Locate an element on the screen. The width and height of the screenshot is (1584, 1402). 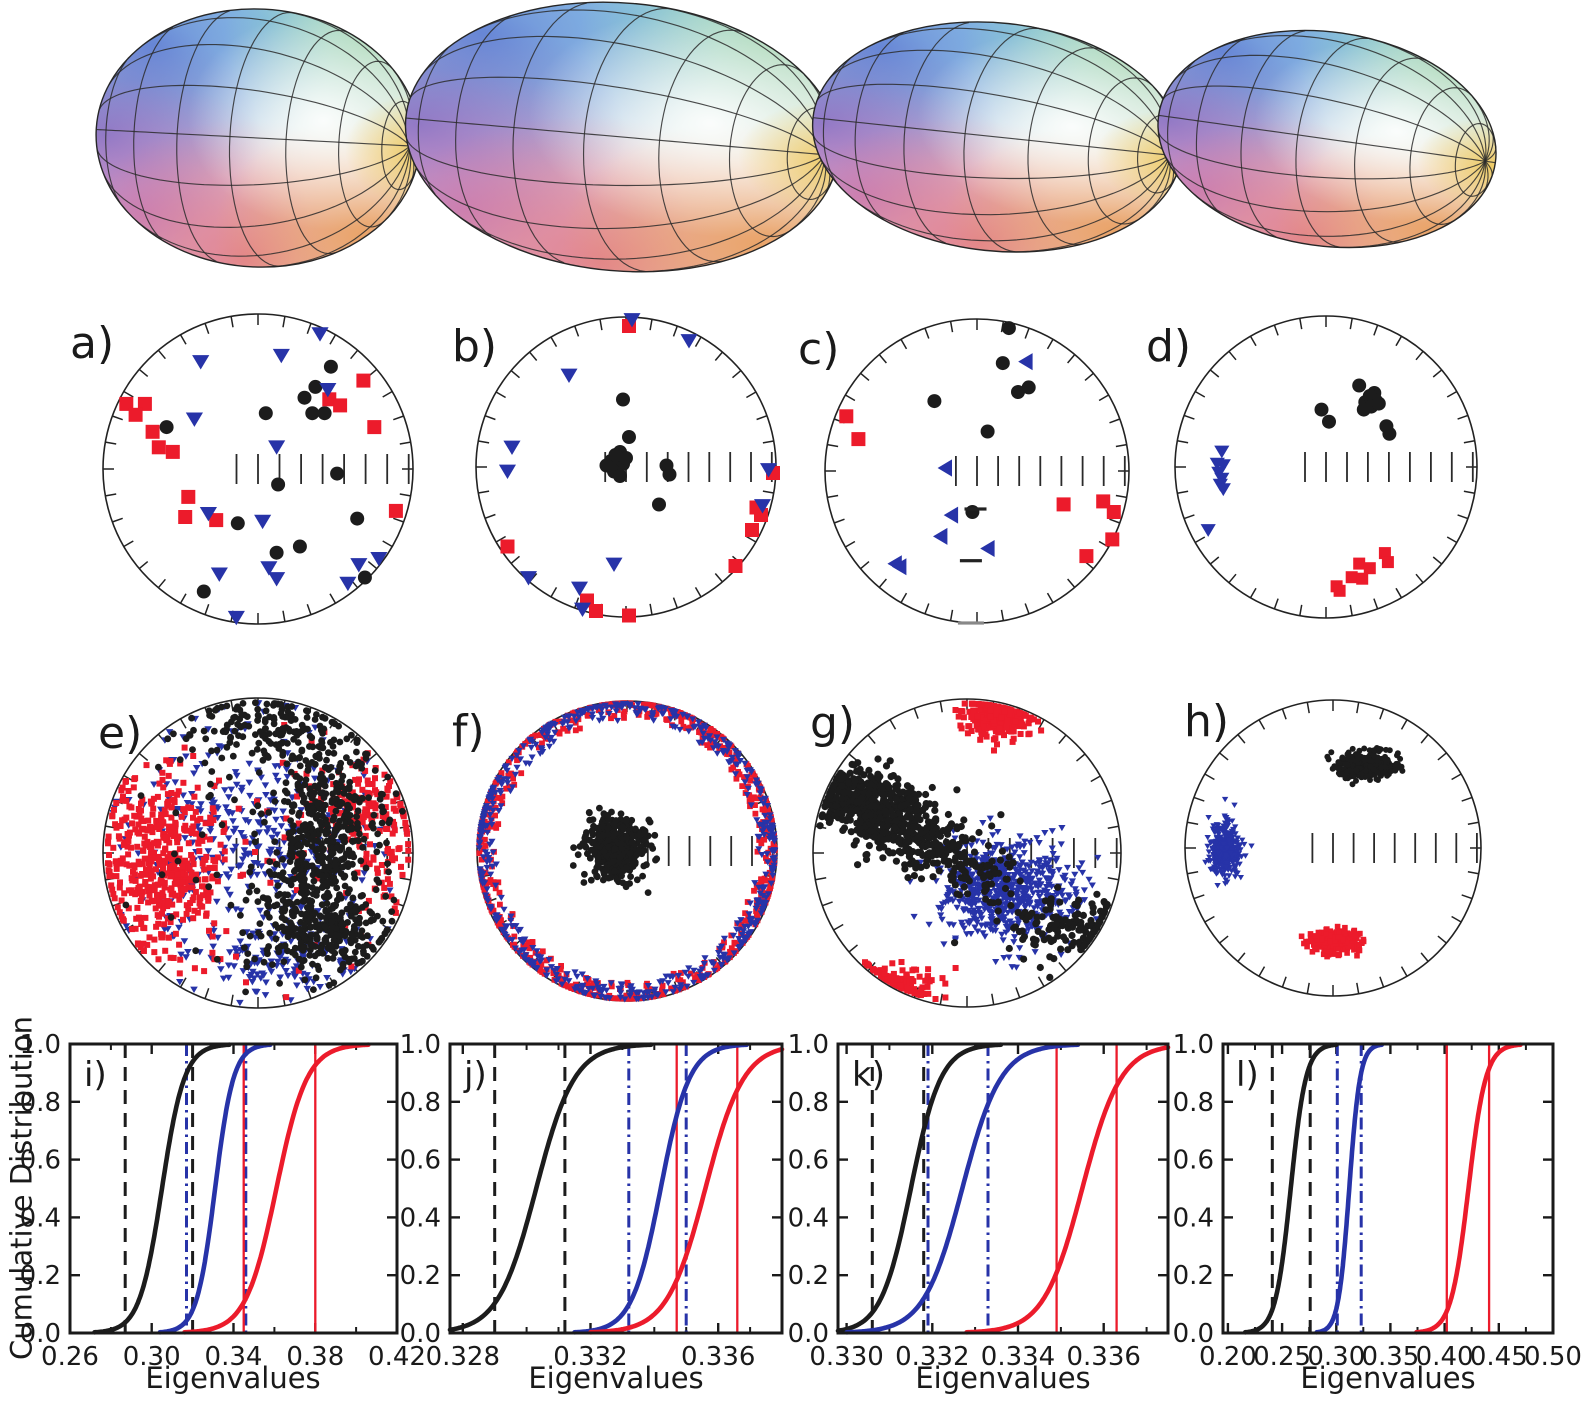
stereonet-b is located at coordinates (627, 468).